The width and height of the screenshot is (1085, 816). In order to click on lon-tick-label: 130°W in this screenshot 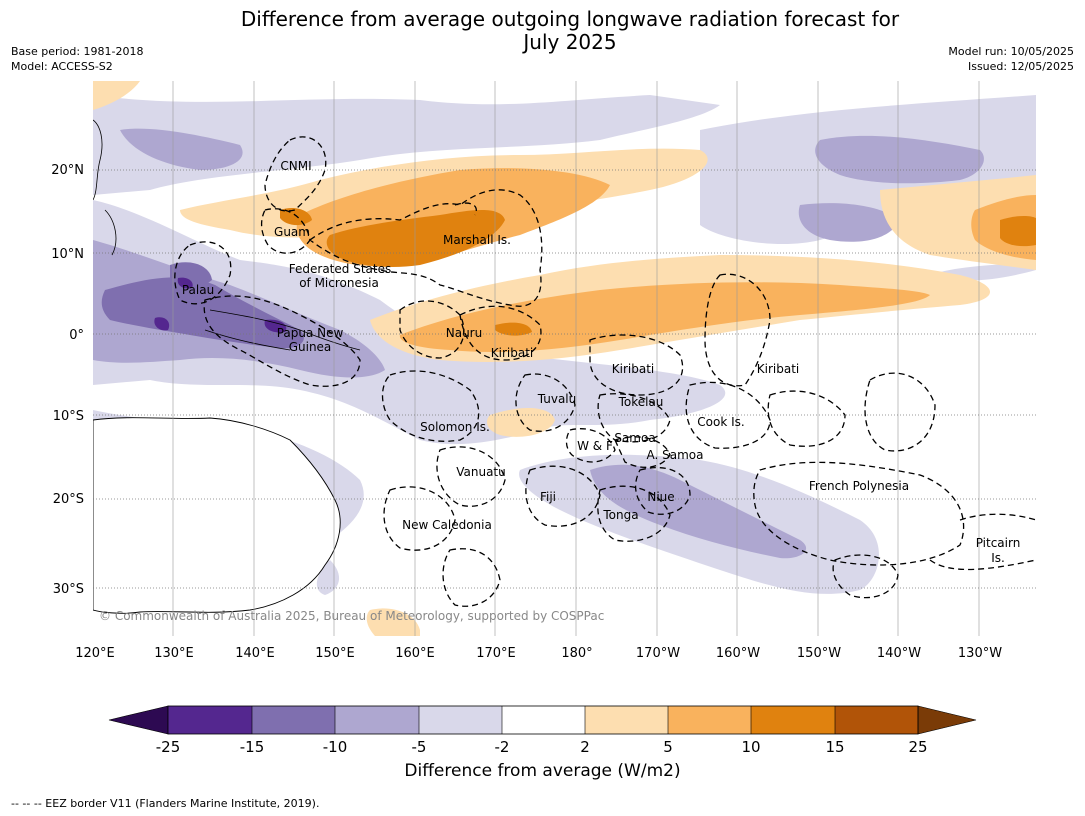, I will do `click(980, 653)`.